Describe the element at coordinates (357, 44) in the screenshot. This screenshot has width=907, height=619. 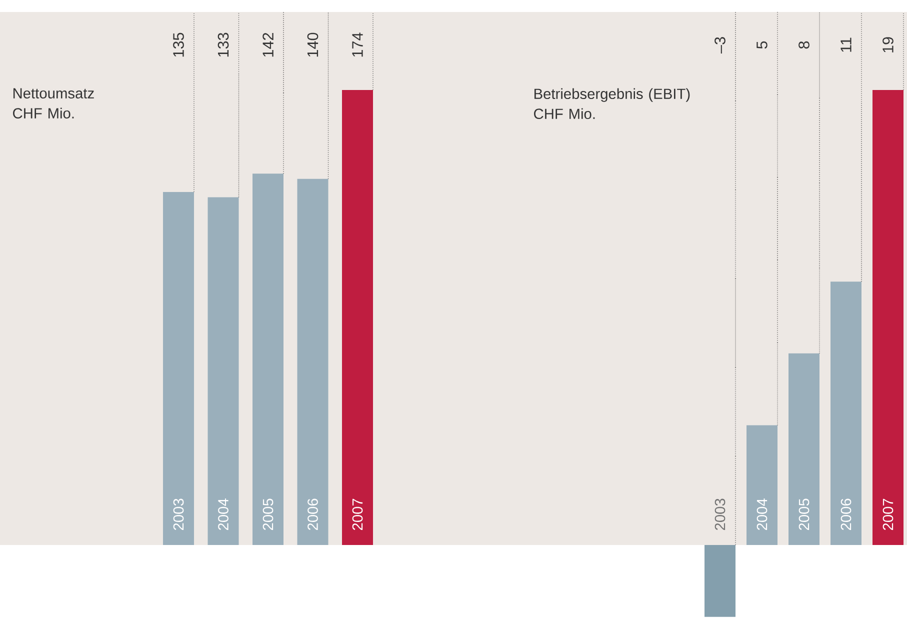
I see `data-label: 174` at that location.